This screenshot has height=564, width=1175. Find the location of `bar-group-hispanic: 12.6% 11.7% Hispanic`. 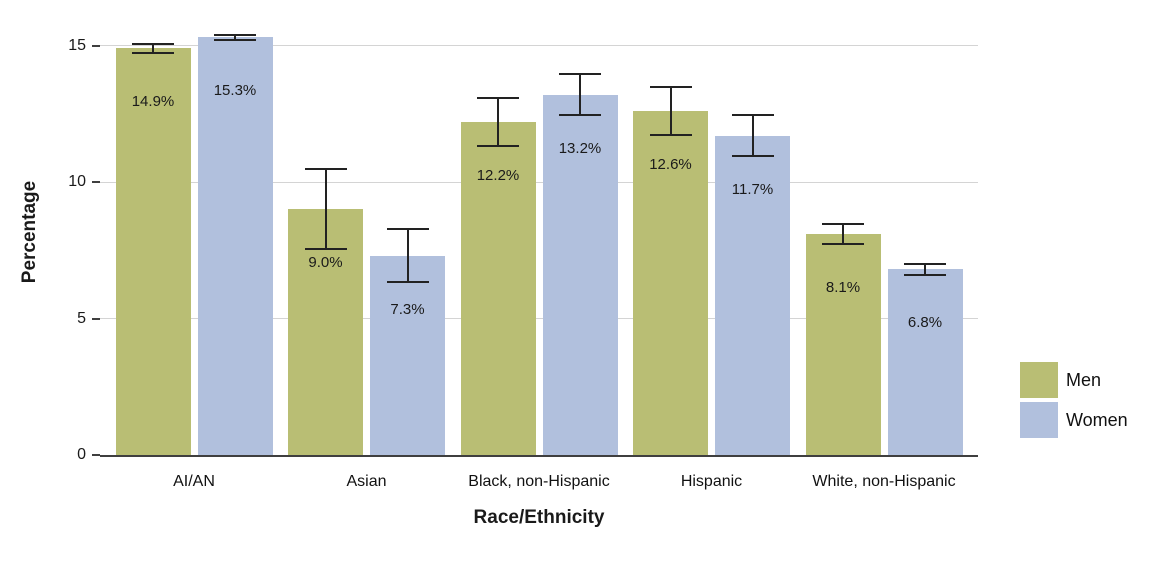

bar-group-hispanic: 12.6% 11.7% Hispanic is located at coordinates (711, 250).